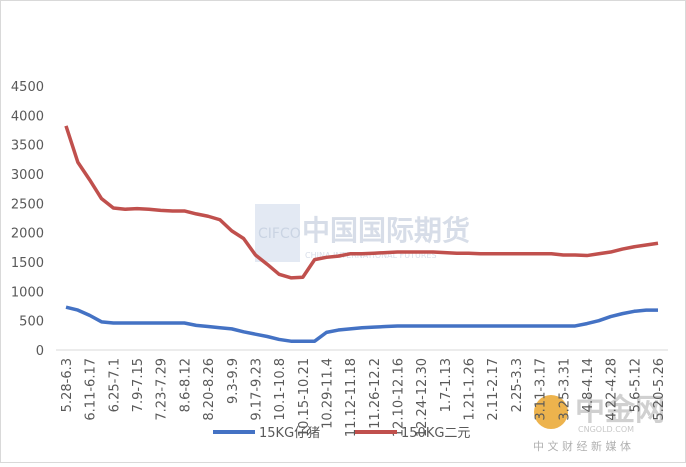  I want to click on x-tick-label: 7.23-7.29, so click(162, 389).